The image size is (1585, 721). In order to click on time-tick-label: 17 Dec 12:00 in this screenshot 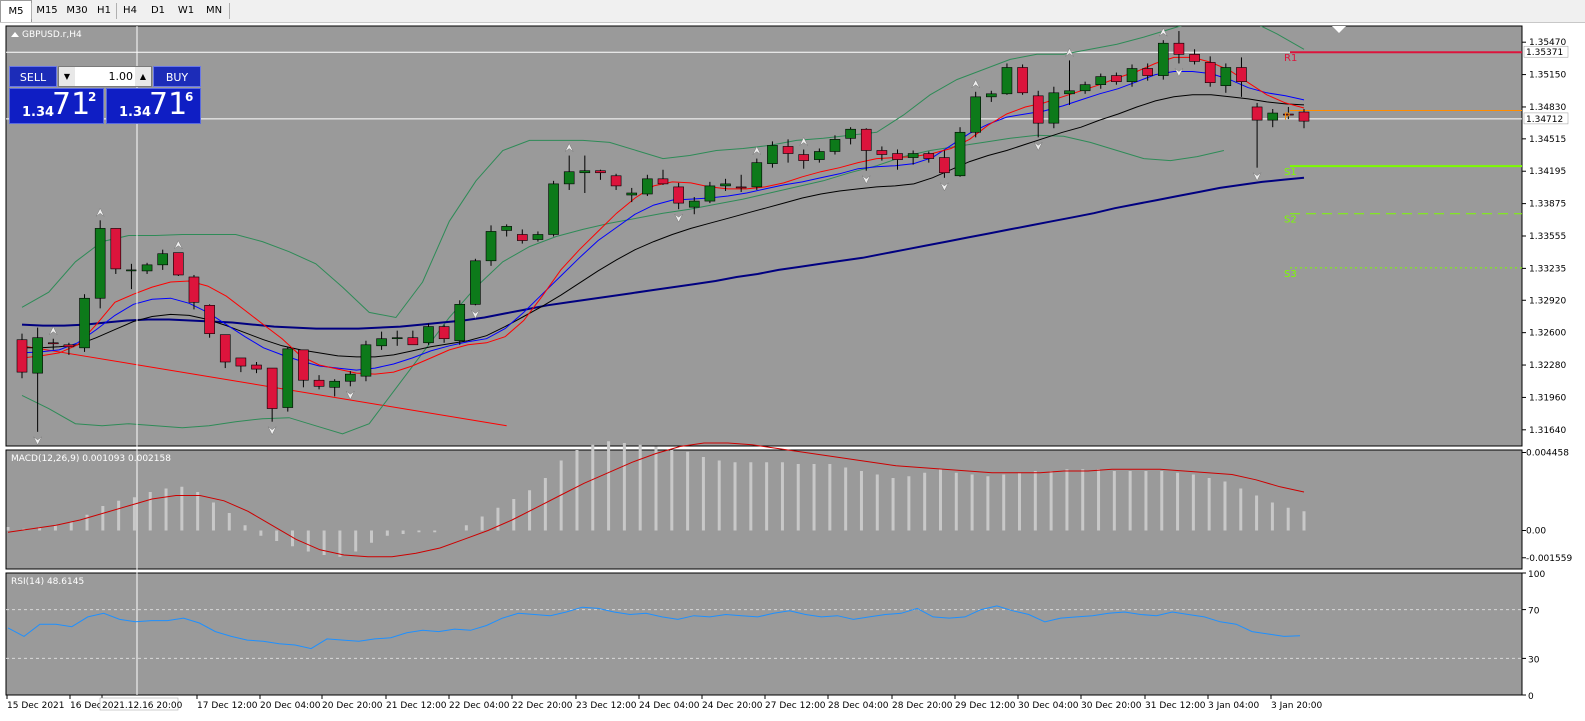, I will do `click(227, 706)`.